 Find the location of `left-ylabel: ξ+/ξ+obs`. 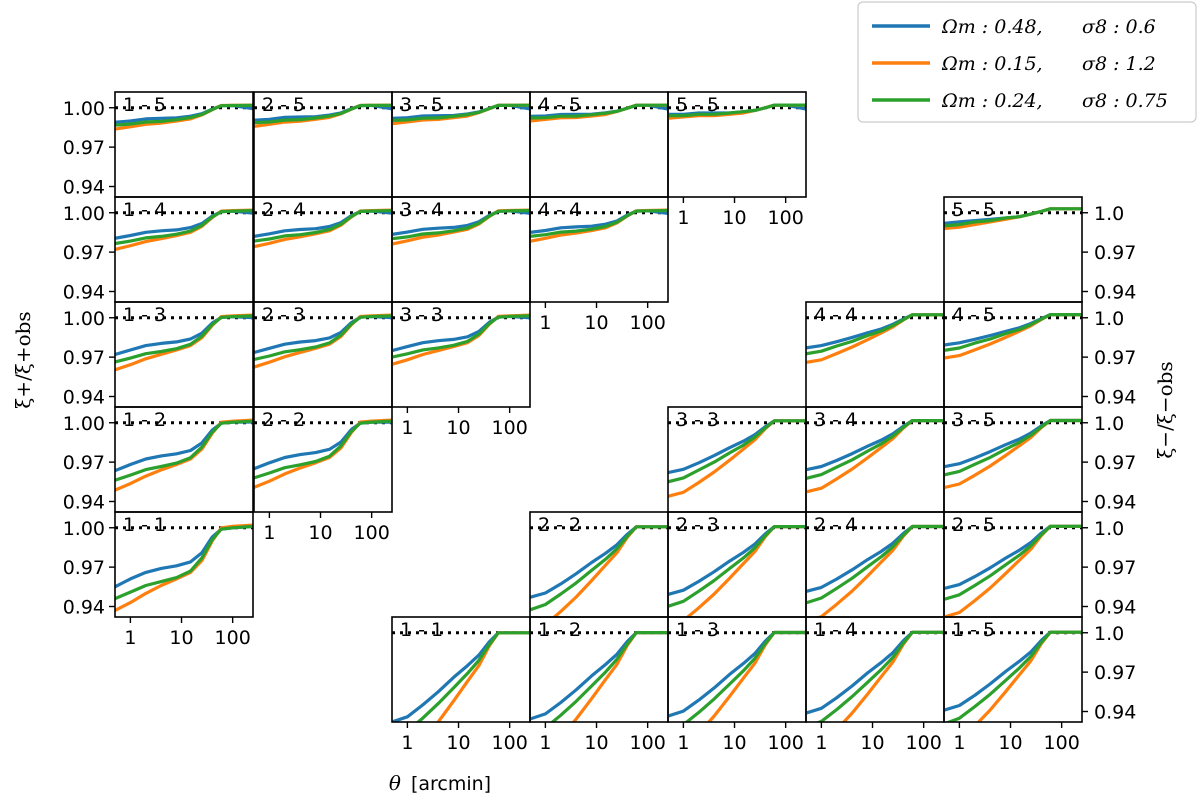

left-ylabel: ξ+/ξ+obs is located at coordinates (23, 359).